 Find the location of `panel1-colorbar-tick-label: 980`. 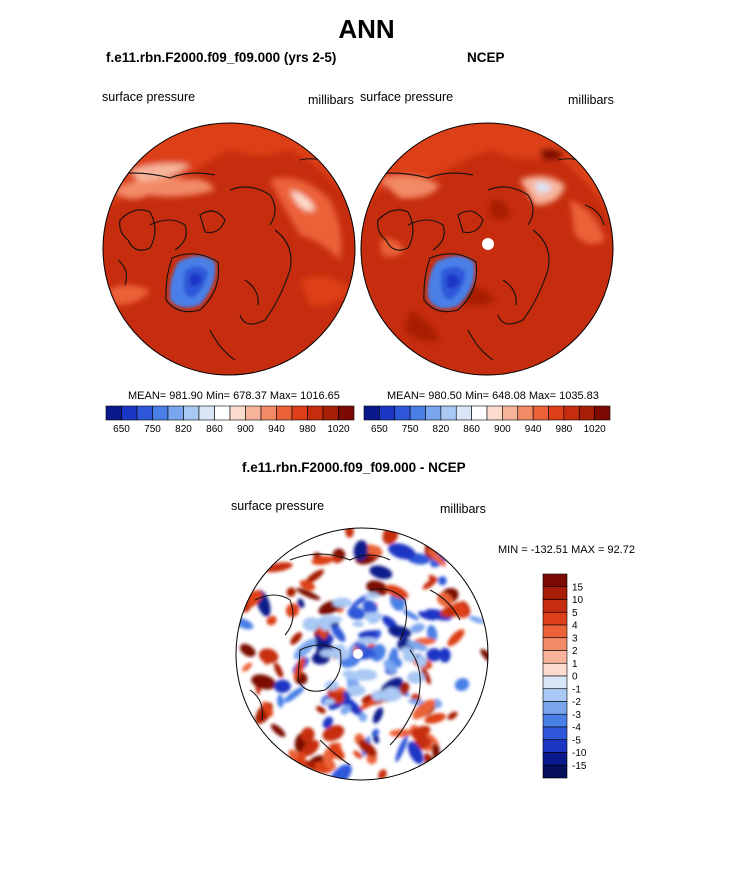

panel1-colorbar-tick-label: 980 is located at coordinates (307, 429).